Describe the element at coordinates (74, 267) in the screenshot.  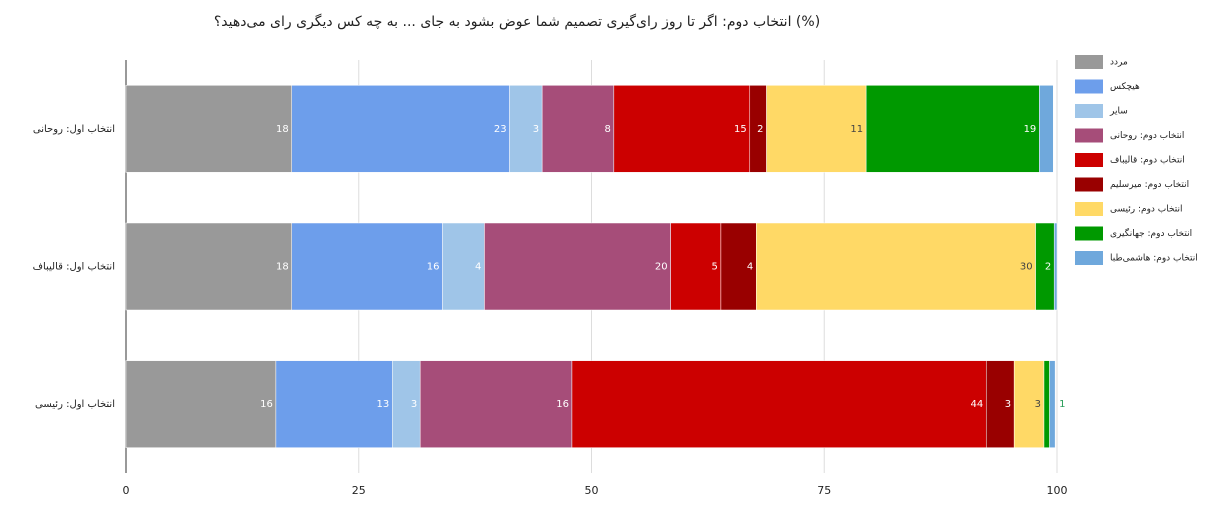
I see `category-label: انتخاب اول: قالیباف` at that location.